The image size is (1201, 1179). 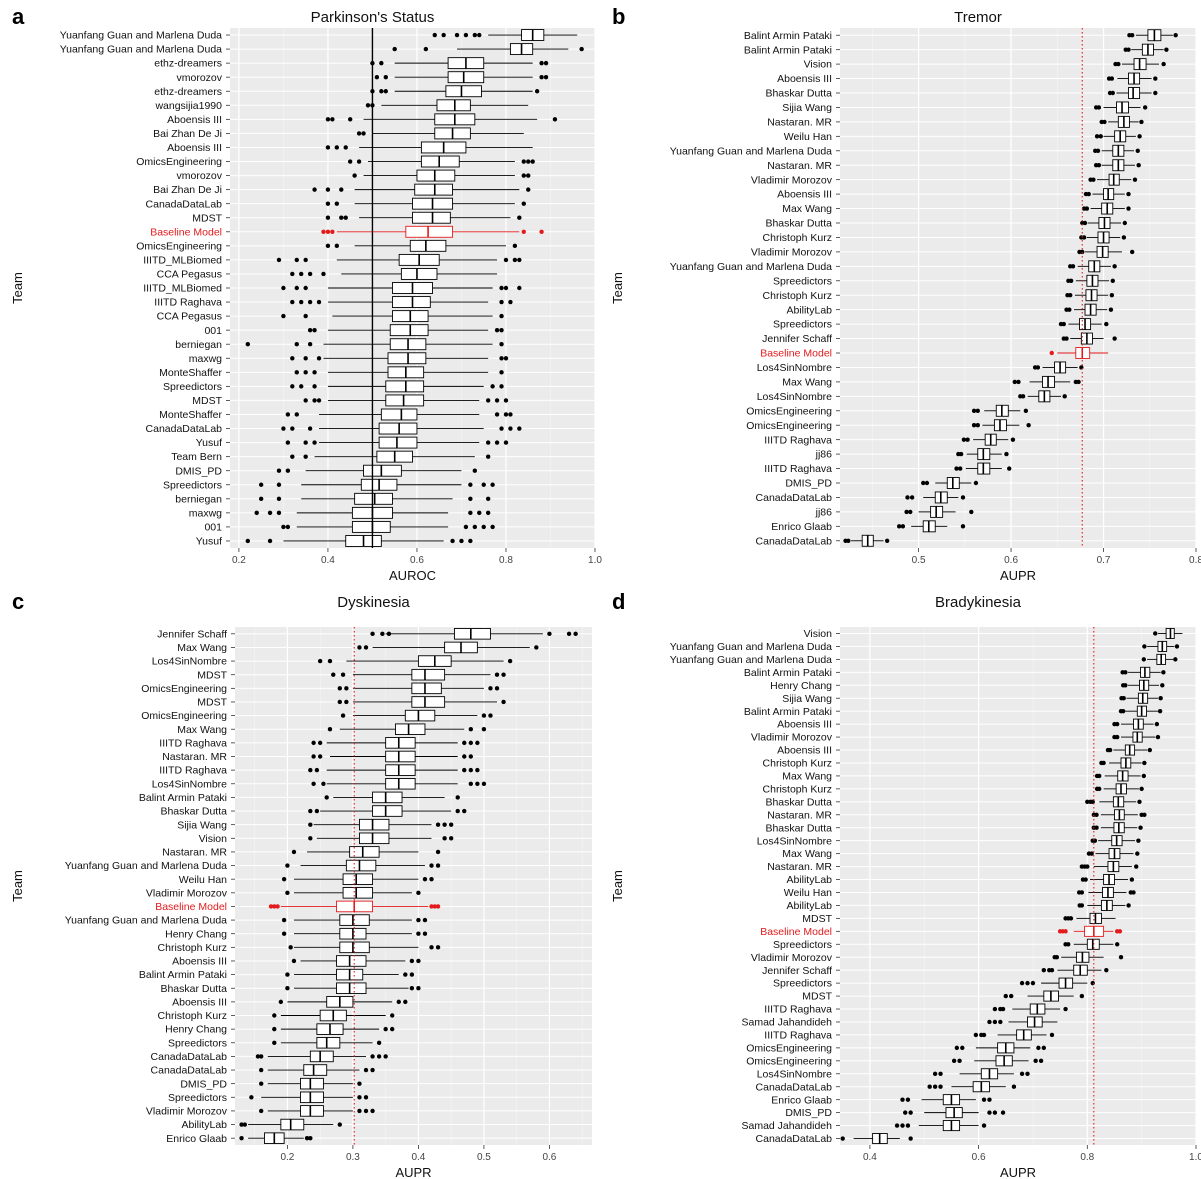 What do you see at coordinates (870, 1157) in the screenshot?
I see `x-tick-label: 0.4` at bounding box center [870, 1157].